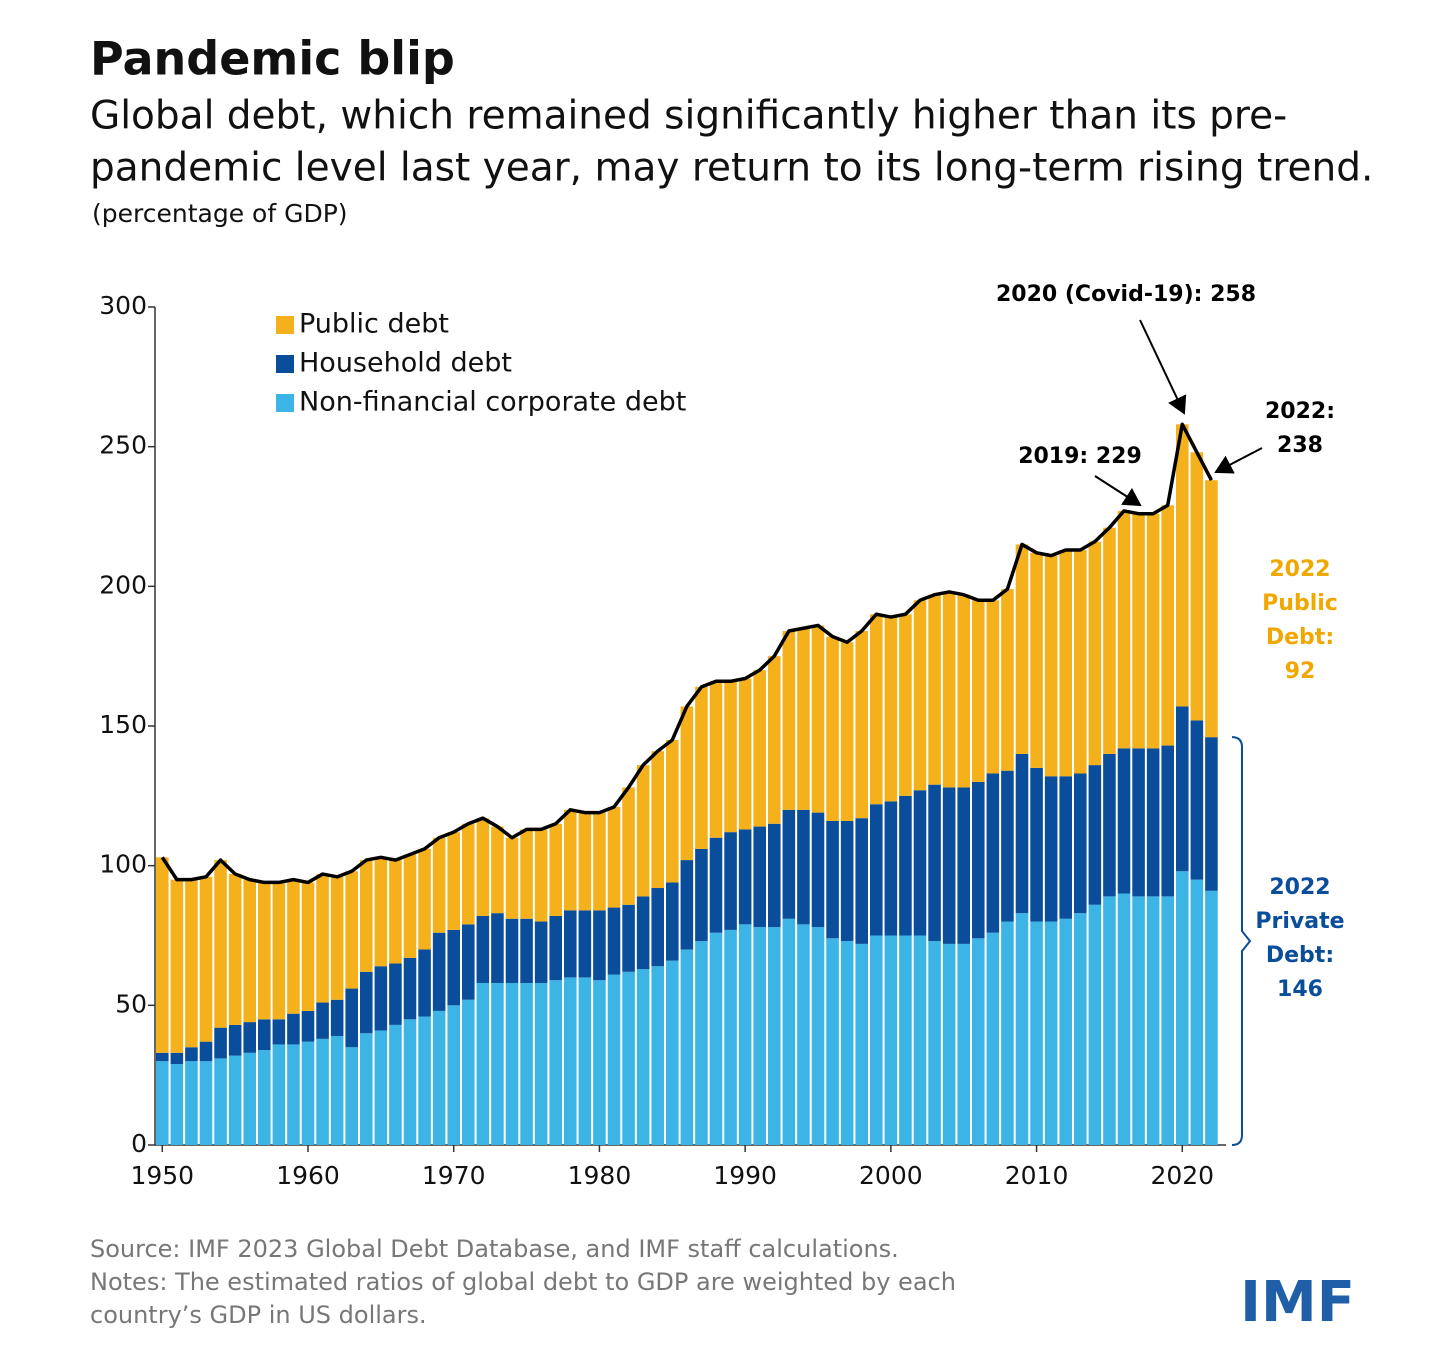  I want to click on annotation: 238, so click(1300, 445).